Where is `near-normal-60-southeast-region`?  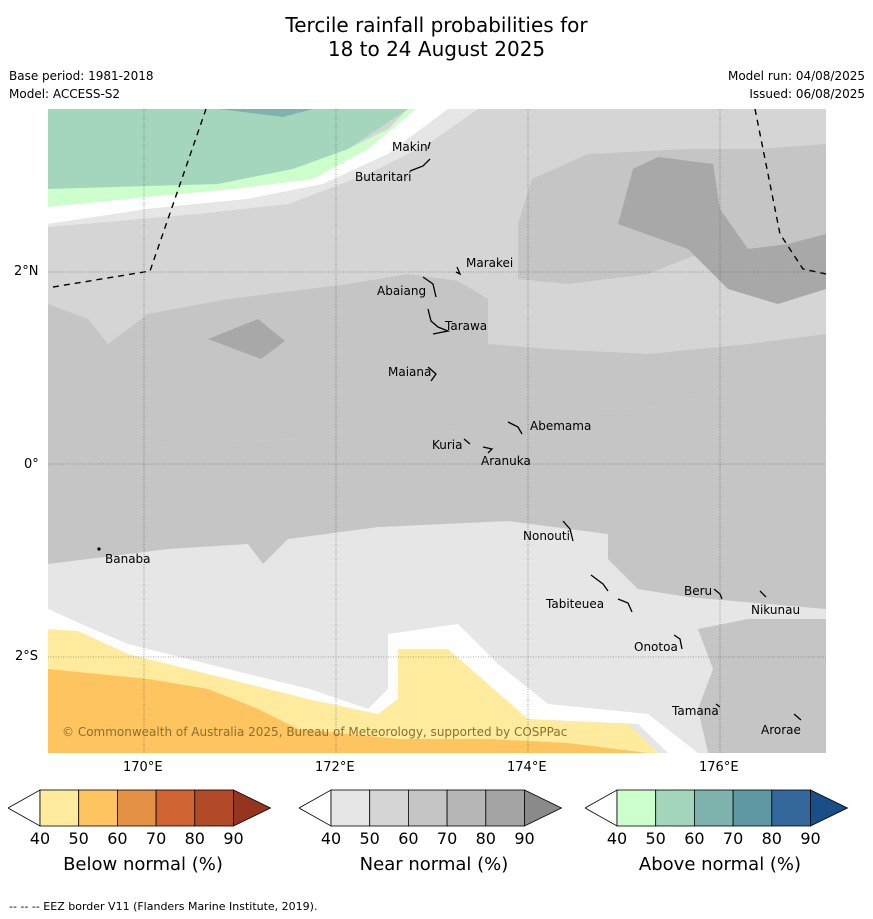 near-normal-60-southeast-region is located at coordinates (762, 686).